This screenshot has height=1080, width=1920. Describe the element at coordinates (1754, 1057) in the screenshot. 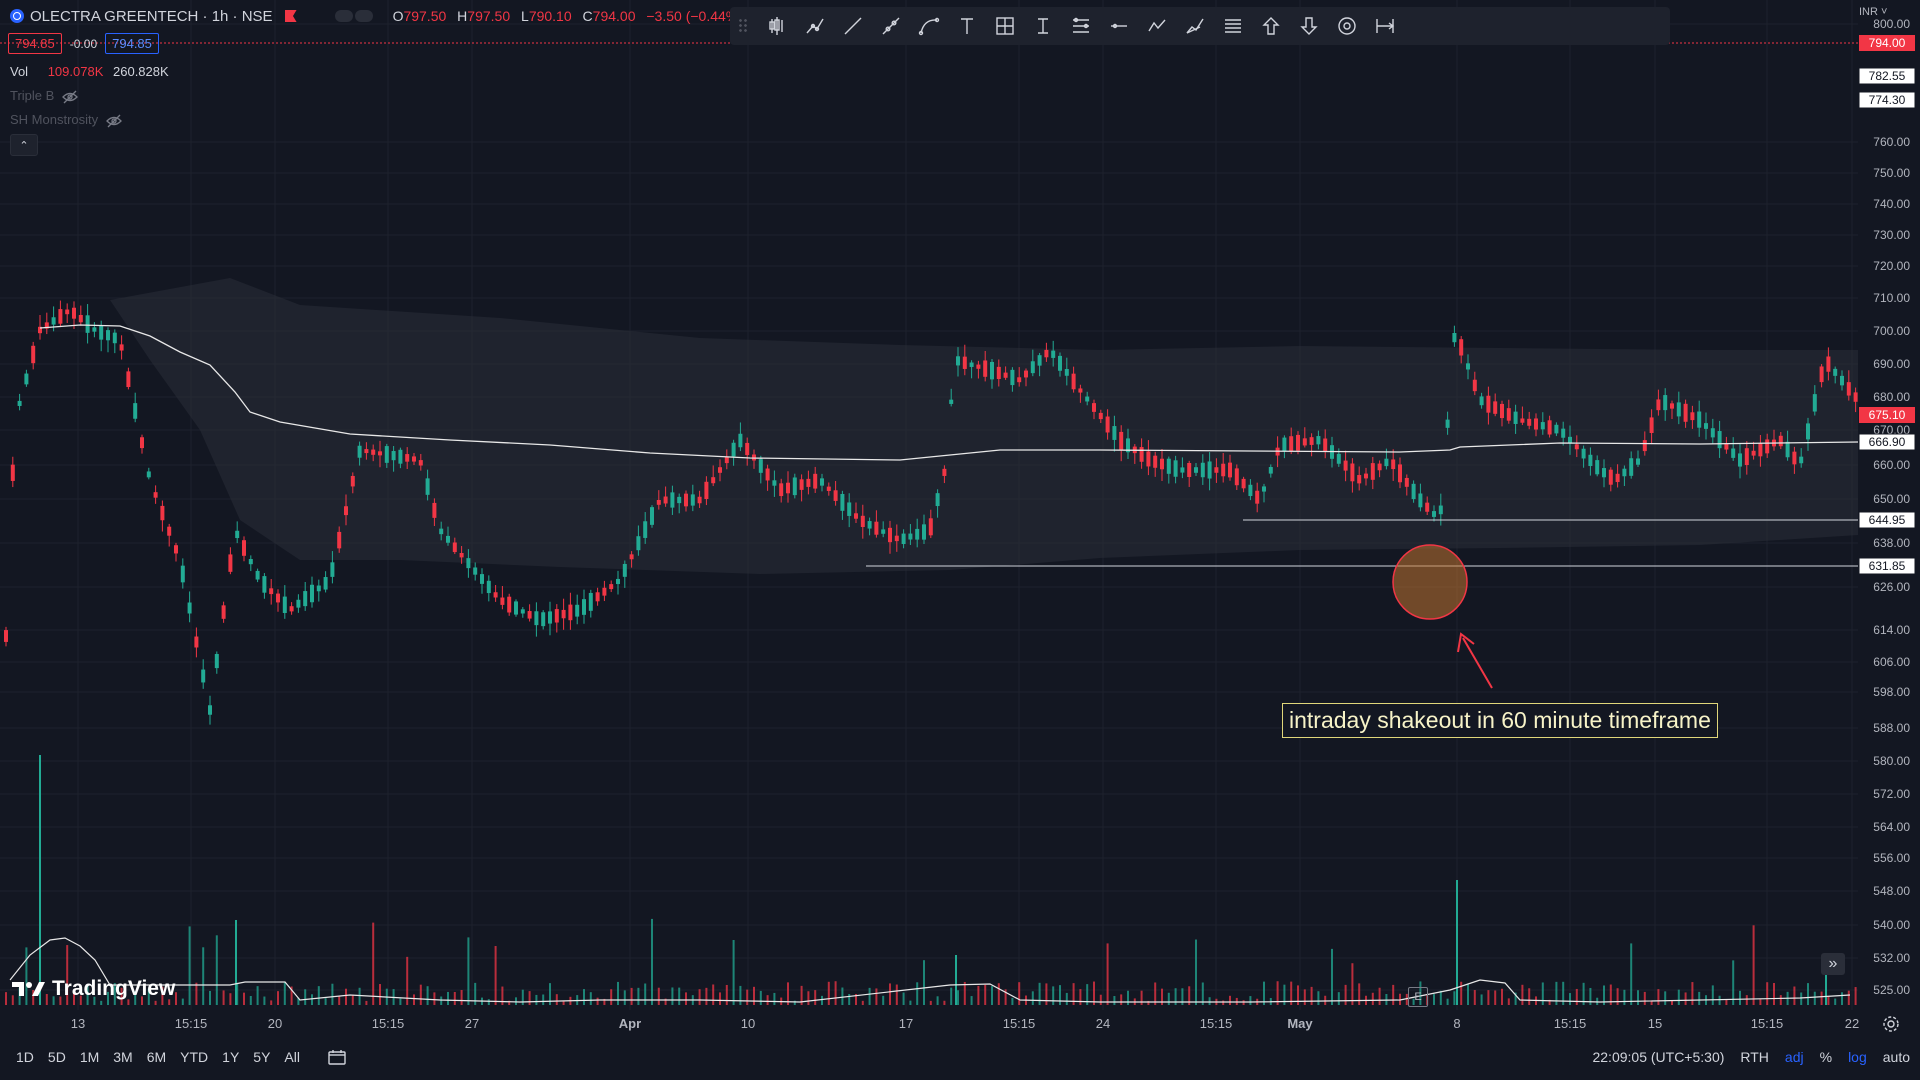

I see `session-toggle: RTH` at that location.